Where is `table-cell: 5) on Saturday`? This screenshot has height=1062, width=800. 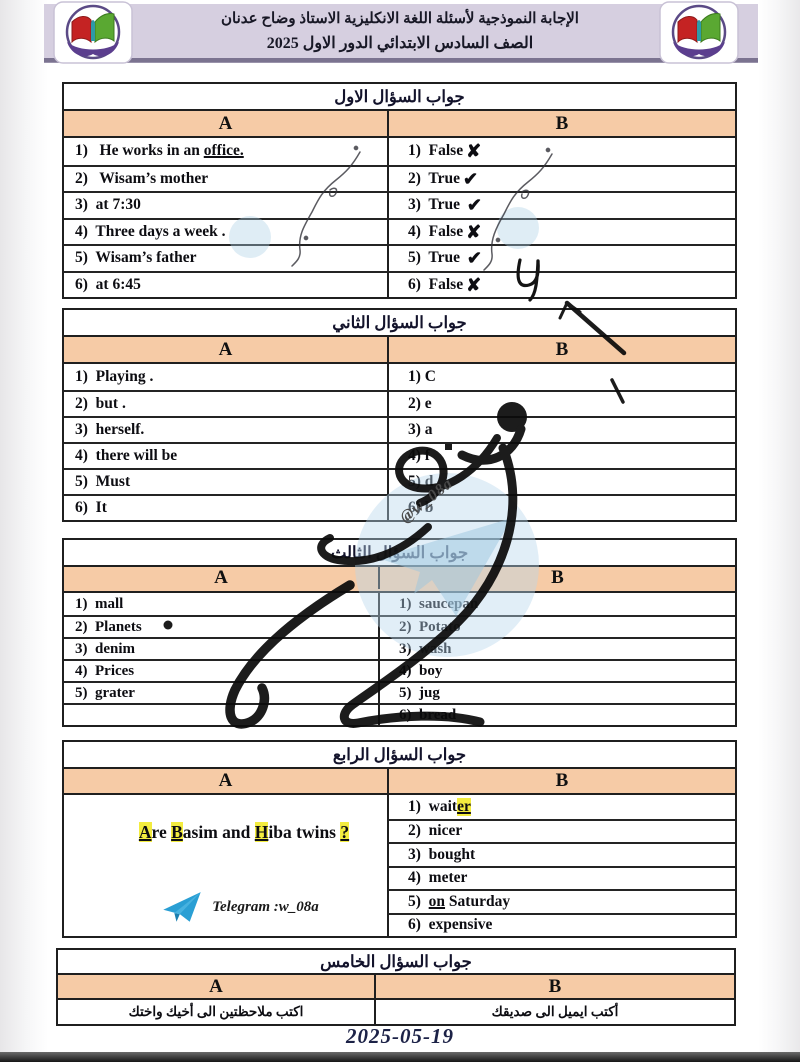 table-cell: 5) on Saturday is located at coordinates (561, 901).